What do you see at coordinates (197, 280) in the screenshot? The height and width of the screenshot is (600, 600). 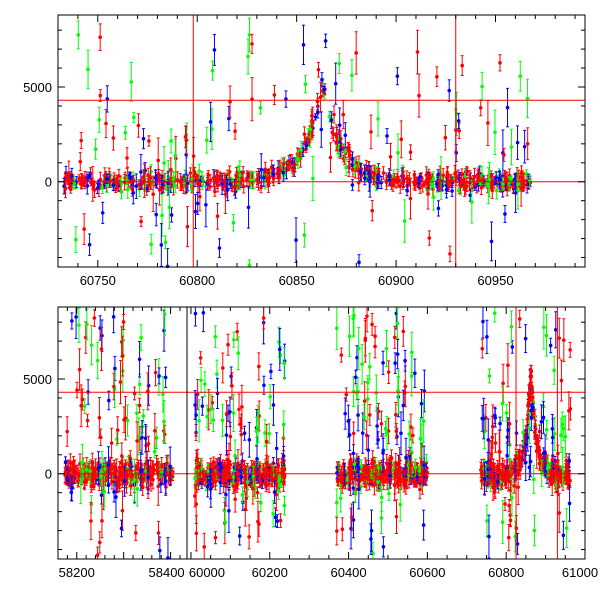 I see `top-x-tick-label: 60800` at bounding box center [197, 280].